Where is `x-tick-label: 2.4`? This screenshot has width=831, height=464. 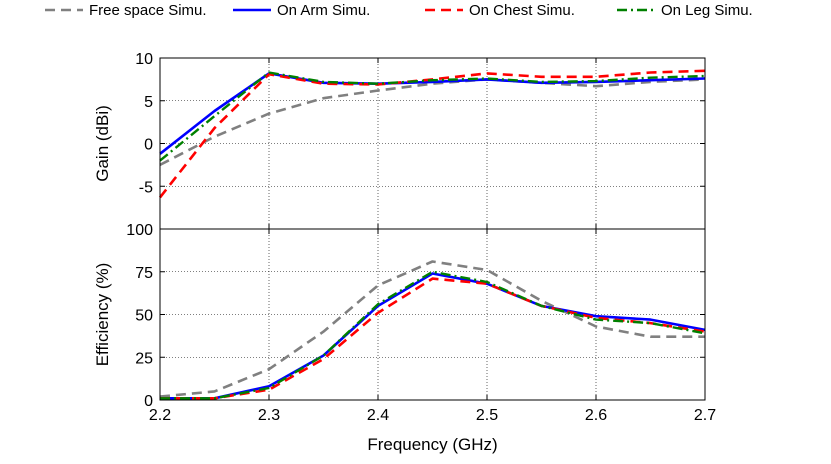 x-tick-label: 2.4 is located at coordinates (378, 415).